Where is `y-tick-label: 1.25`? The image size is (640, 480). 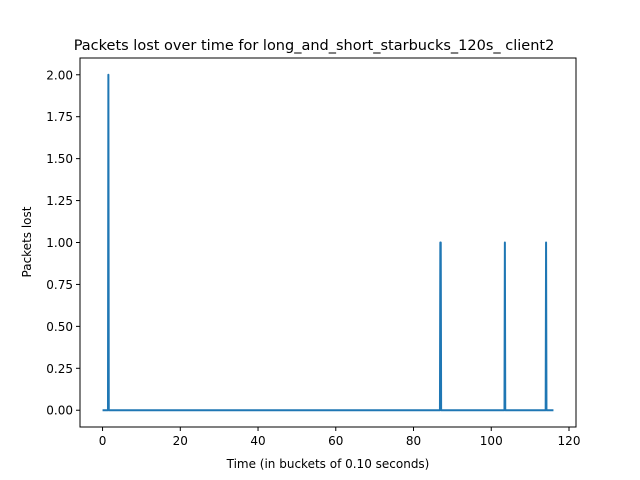 y-tick-label: 1.25 is located at coordinates (59, 201).